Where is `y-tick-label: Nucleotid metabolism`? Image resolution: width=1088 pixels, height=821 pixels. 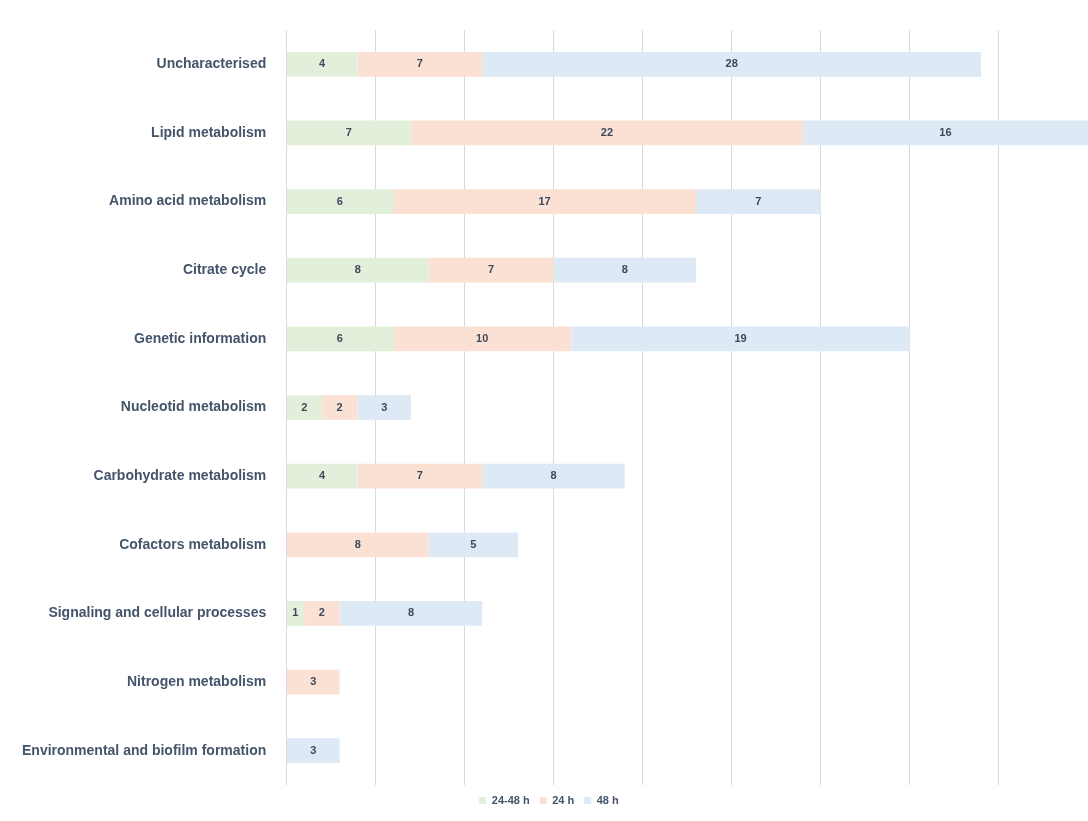 y-tick-label: Nucleotid metabolism is located at coordinates (193, 406).